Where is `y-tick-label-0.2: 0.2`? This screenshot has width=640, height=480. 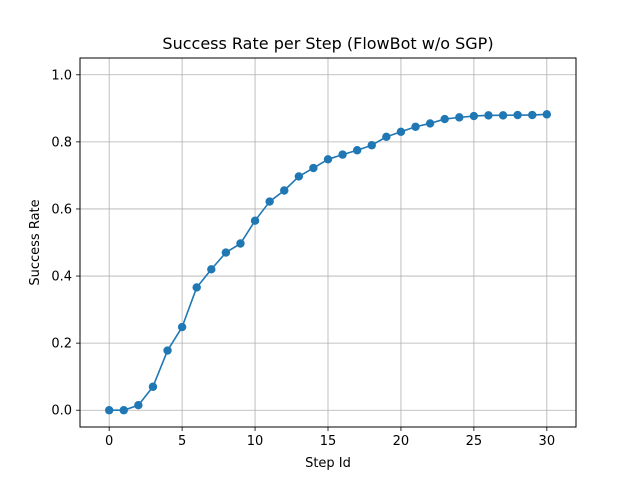 y-tick-label-0.2: 0.2 is located at coordinates (61, 344).